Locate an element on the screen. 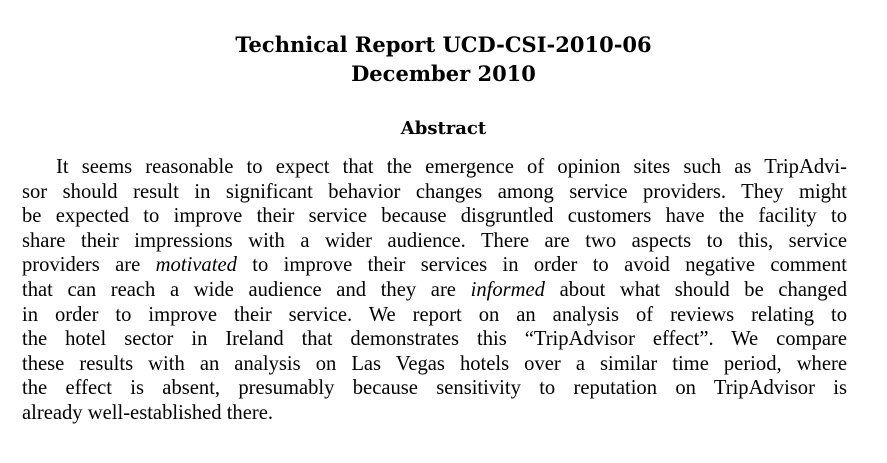  emphasized-text: motivated is located at coordinates (196, 265).